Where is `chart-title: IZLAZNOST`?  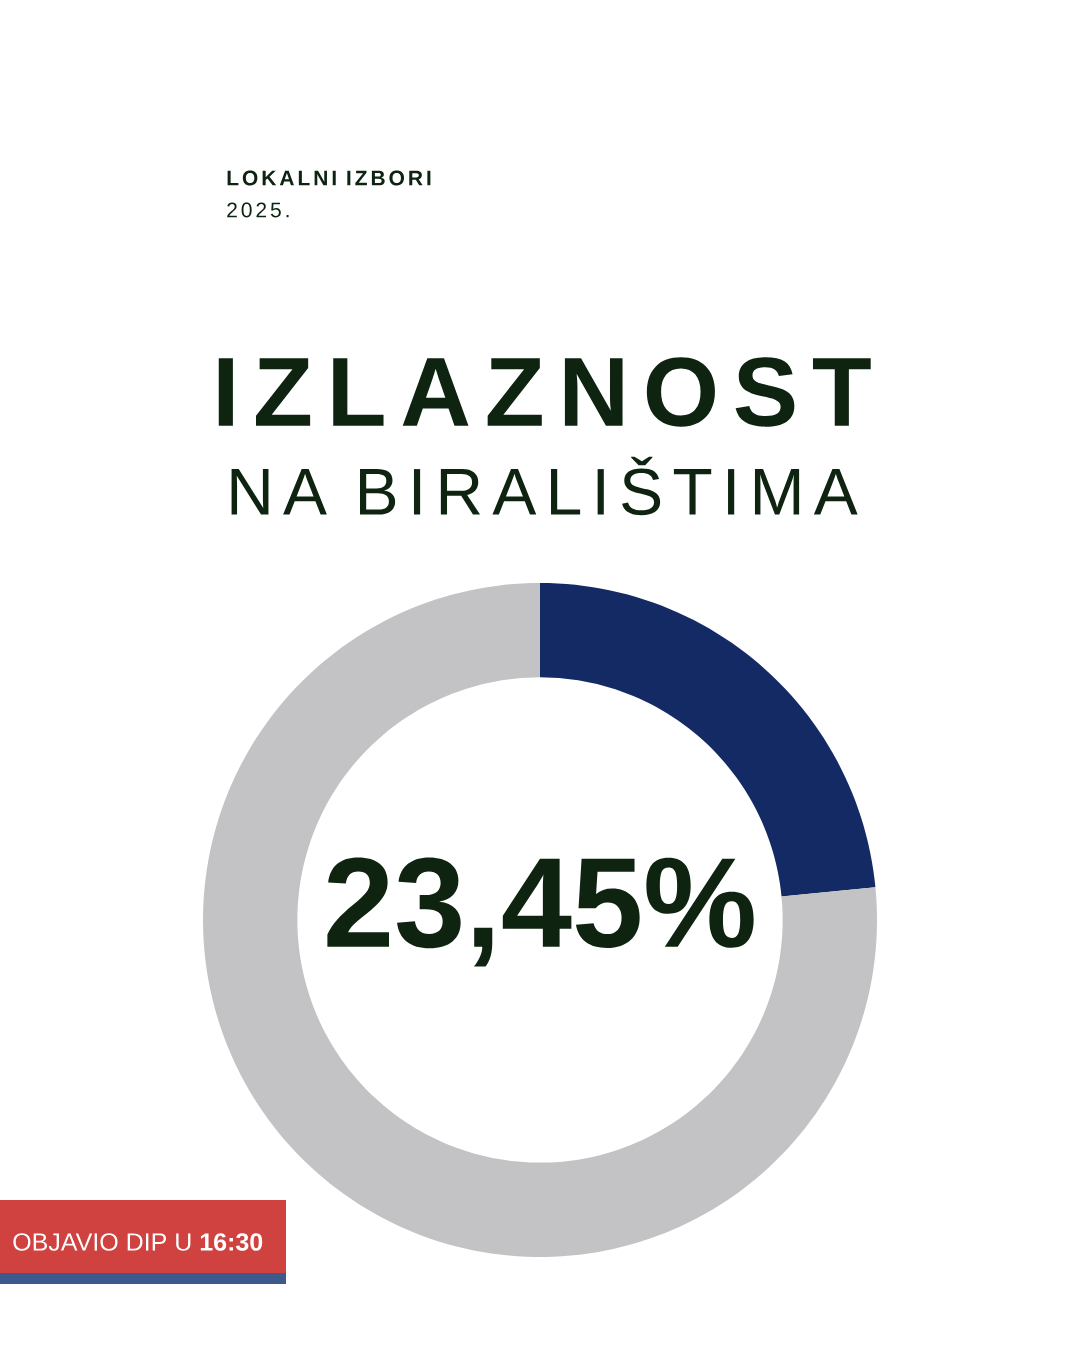
chart-title: IZLAZNOST is located at coordinates (544, 392).